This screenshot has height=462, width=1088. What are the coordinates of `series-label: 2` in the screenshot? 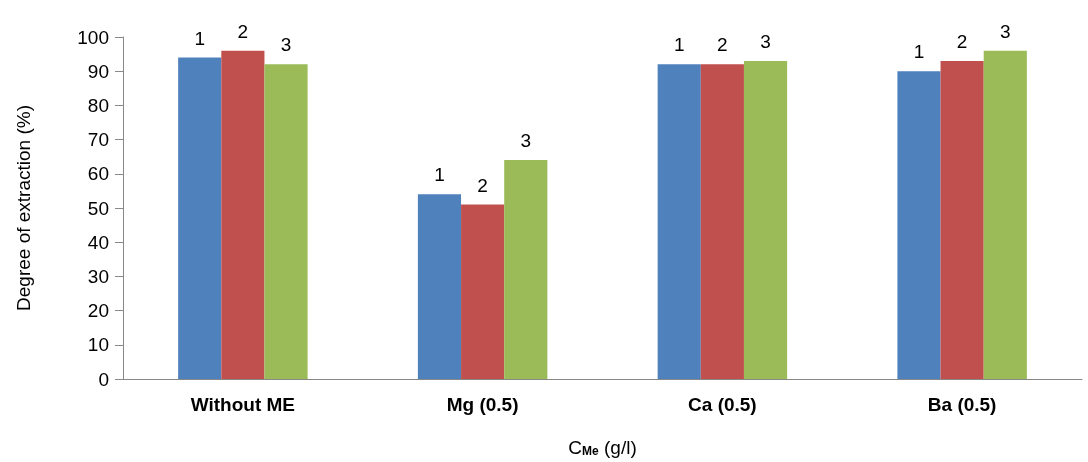 It's located at (243, 31).